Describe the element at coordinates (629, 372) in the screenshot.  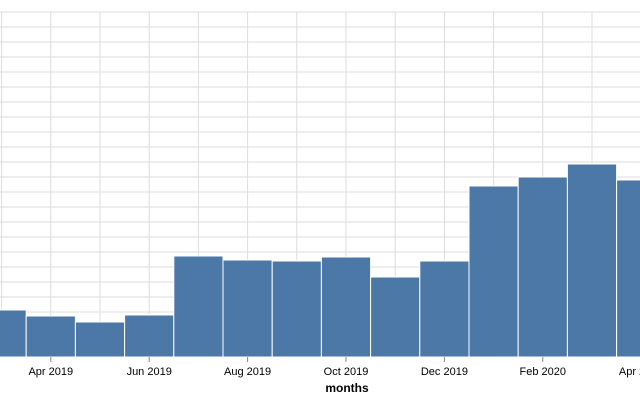
I see `x-tick-label: Apr 2020` at that location.